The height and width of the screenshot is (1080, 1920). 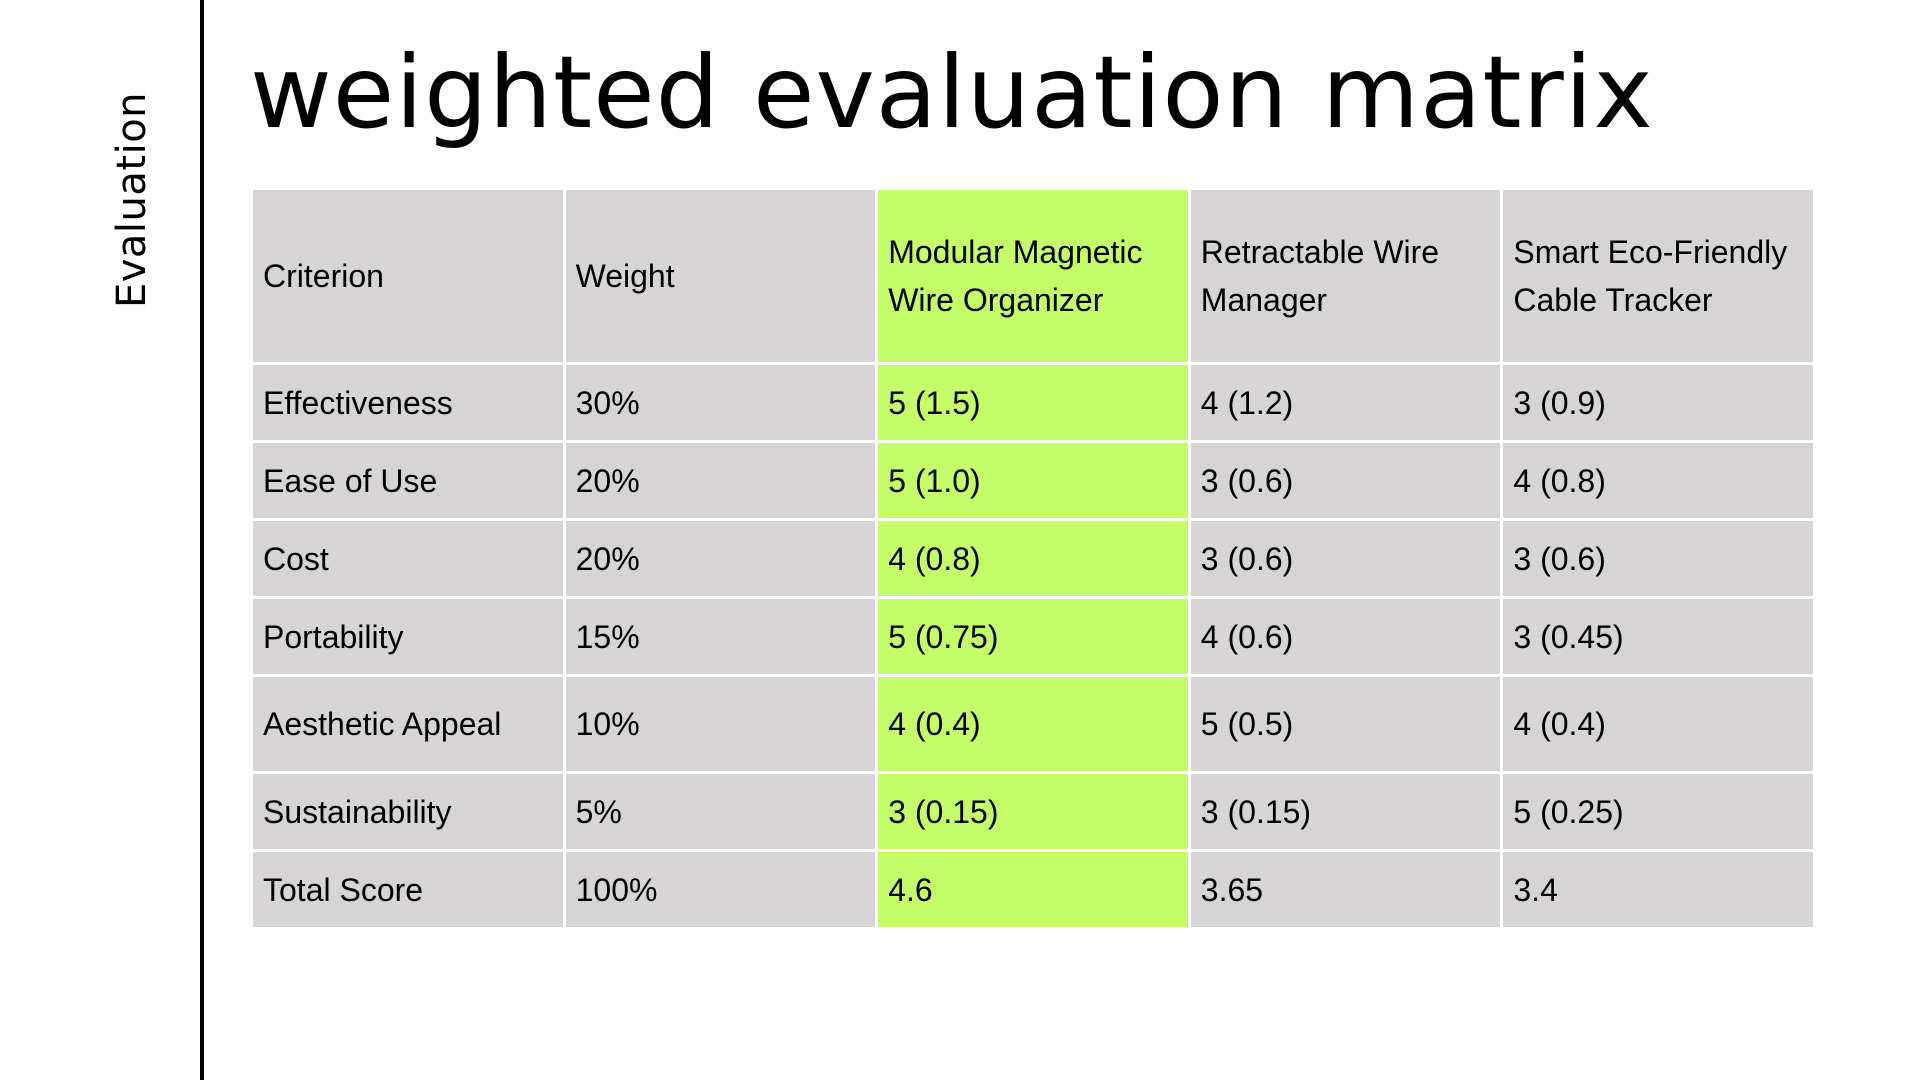 What do you see at coordinates (1345, 724) in the screenshot?
I see `cell-score: 5 (0.5)` at bounding box center [1345, 724].